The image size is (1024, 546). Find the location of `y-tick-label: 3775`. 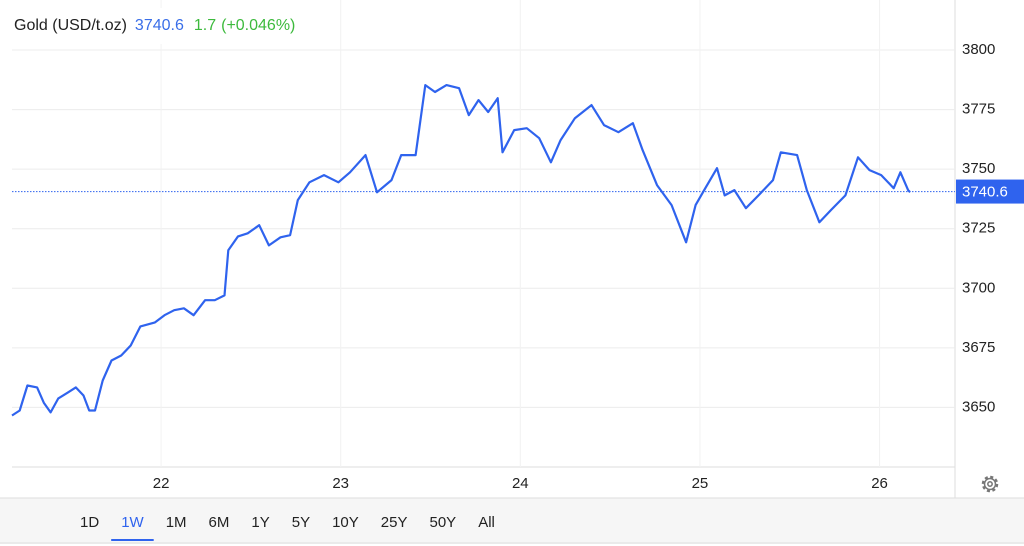

y-tick-label: 3775 is located at coordinates (978, 109).